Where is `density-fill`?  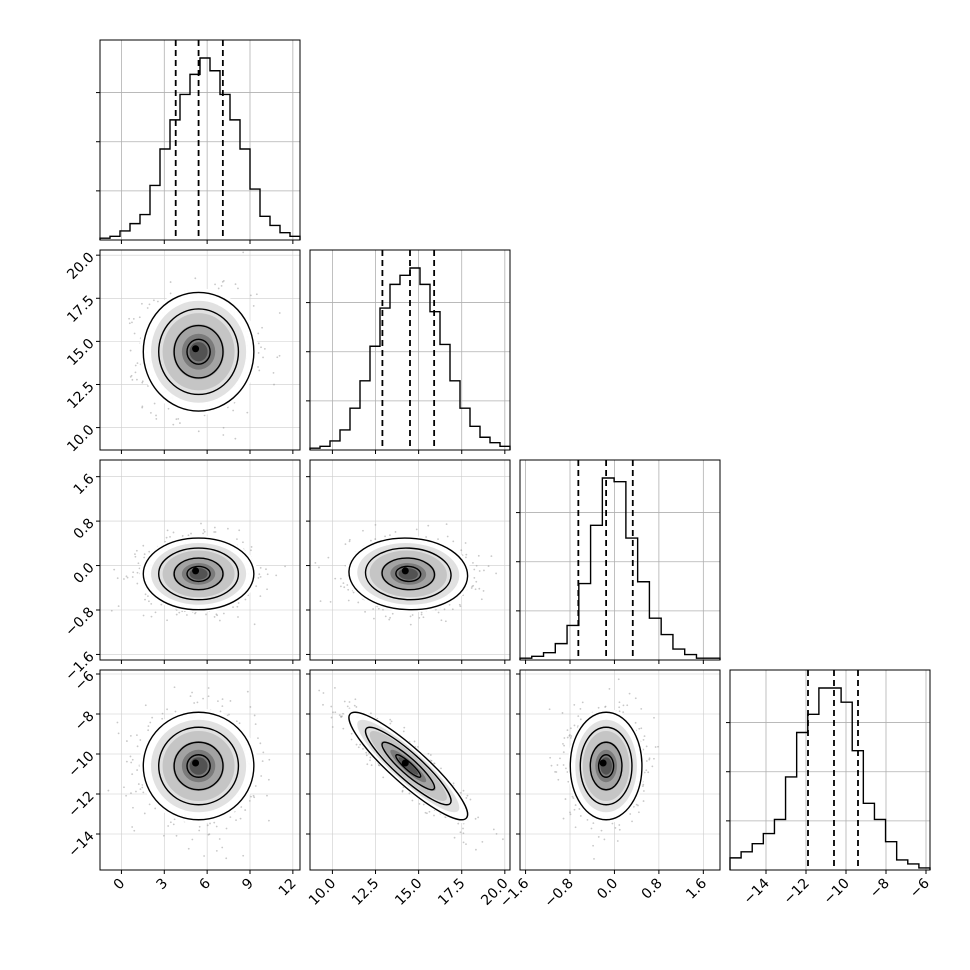 density-fill is located at coordinates (198, 352).